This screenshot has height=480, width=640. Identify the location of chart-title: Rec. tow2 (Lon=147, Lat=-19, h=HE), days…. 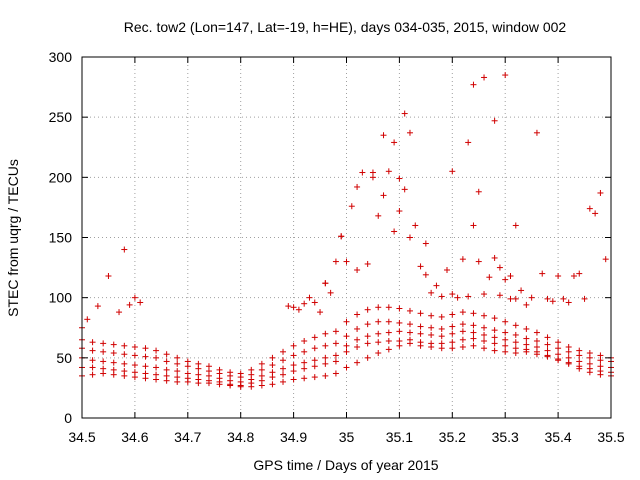
(345, 27).